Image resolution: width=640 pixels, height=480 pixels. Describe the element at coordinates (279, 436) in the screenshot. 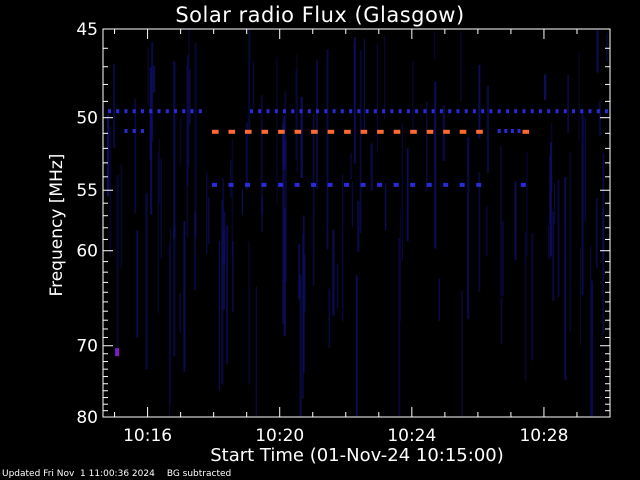

I see `x-tick-label: 10:20` at that location.